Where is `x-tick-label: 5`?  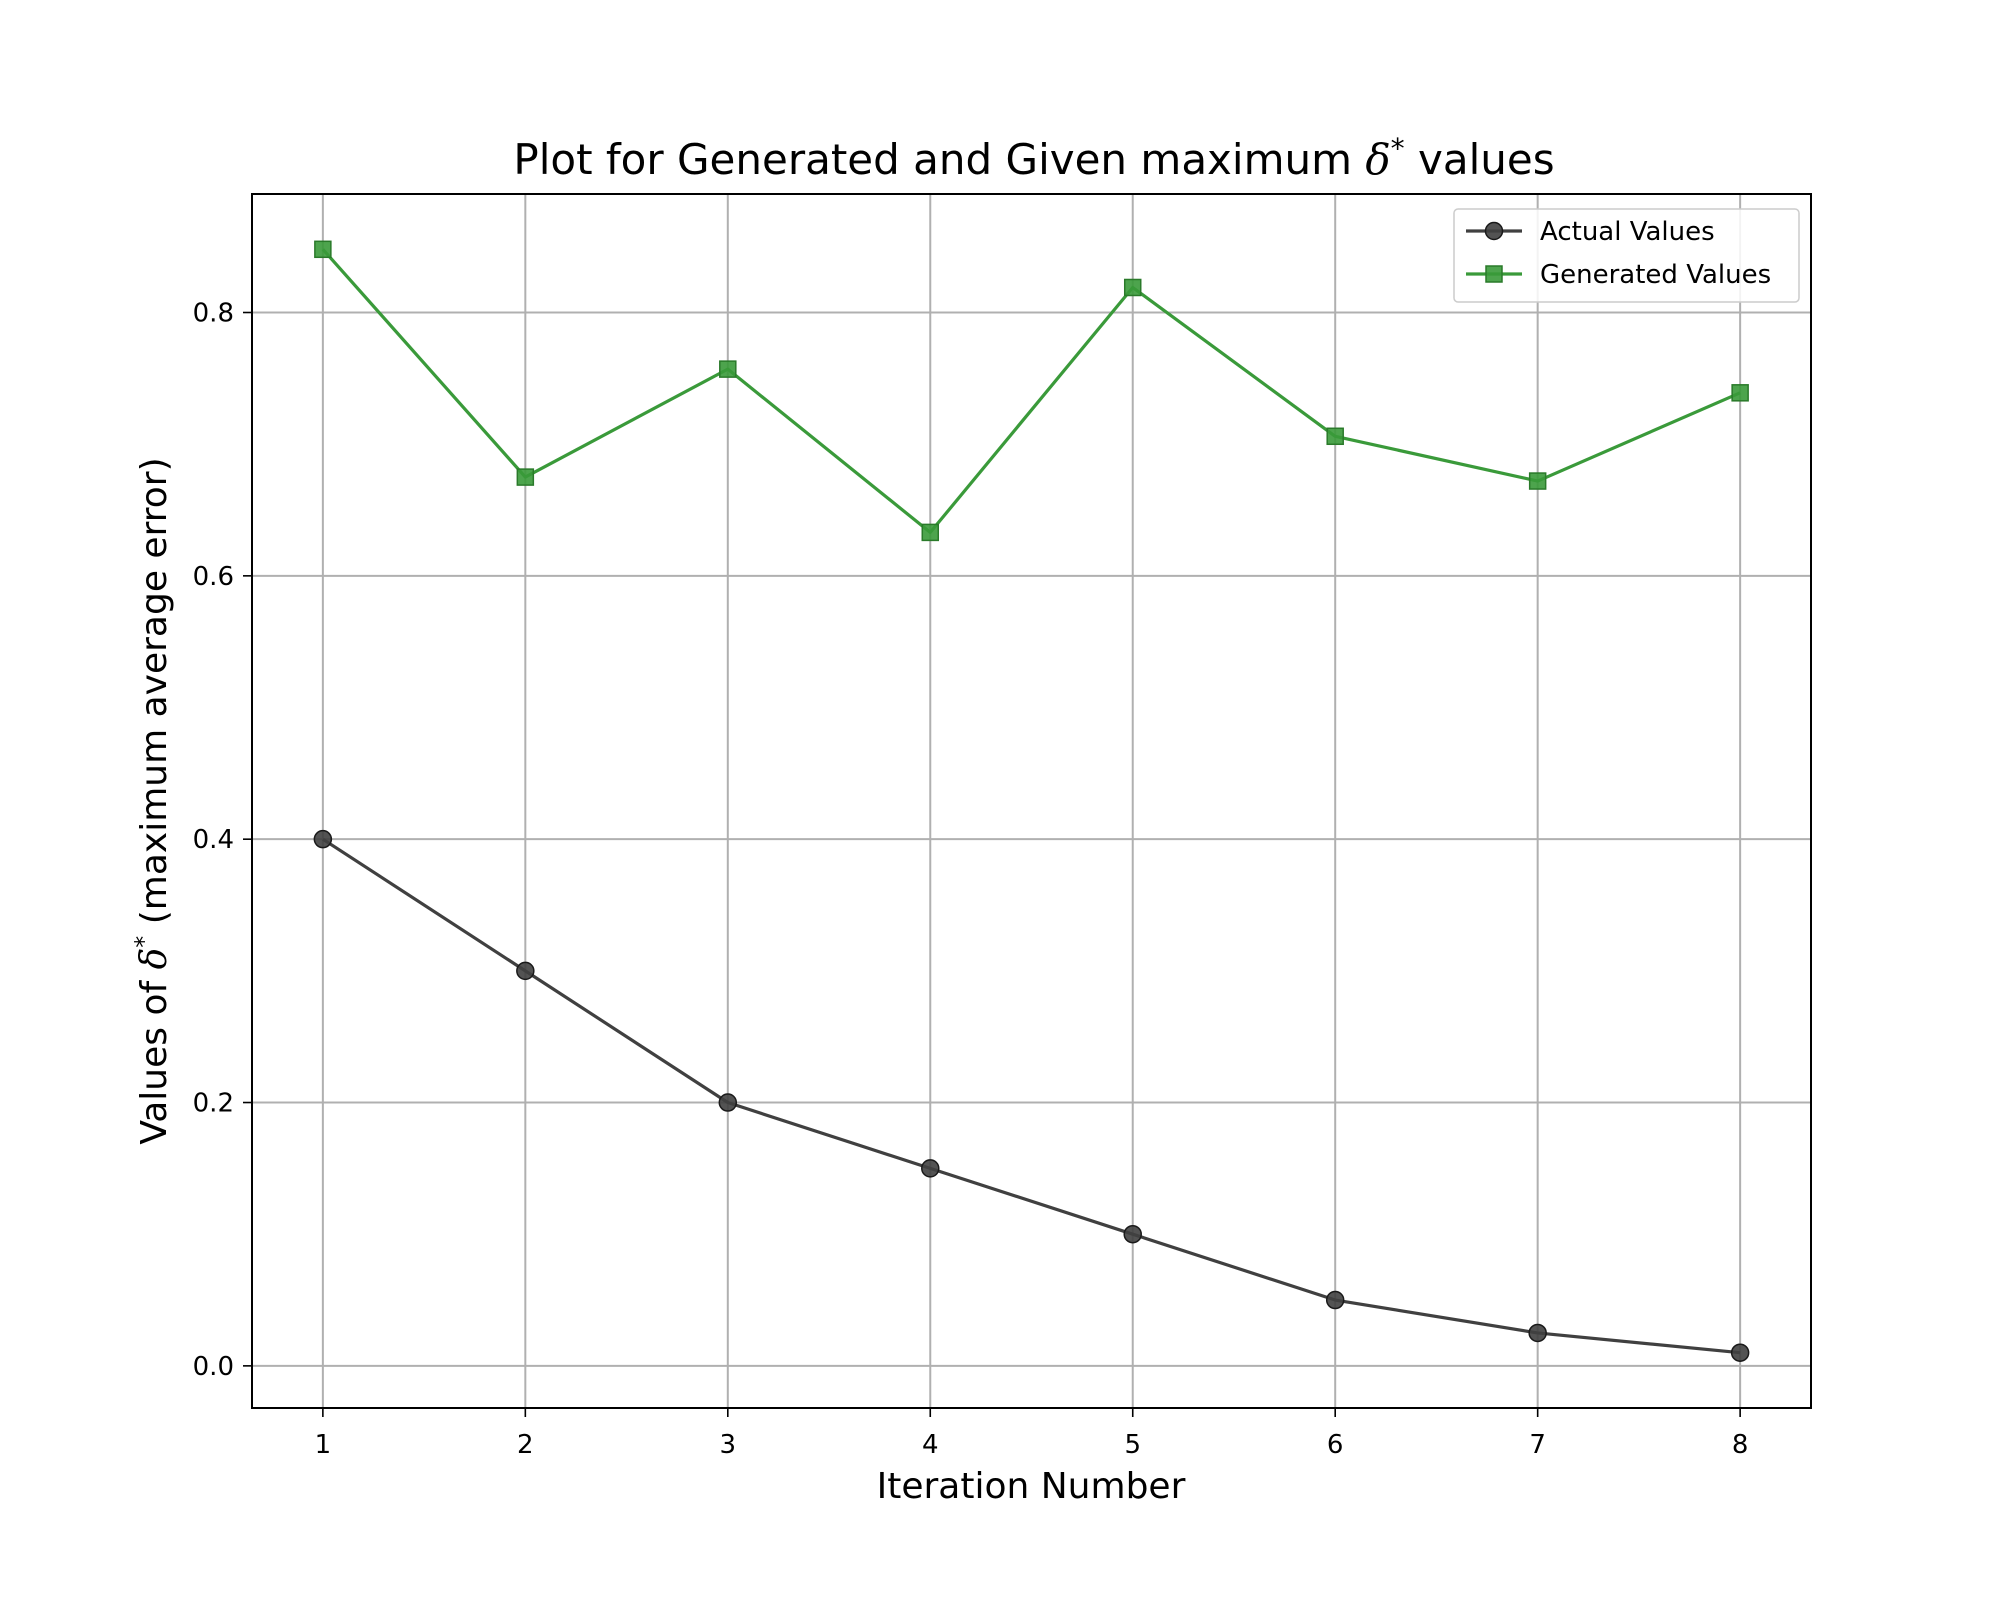
x-tick-label: 5 is located at coordinates (1132, 1445).